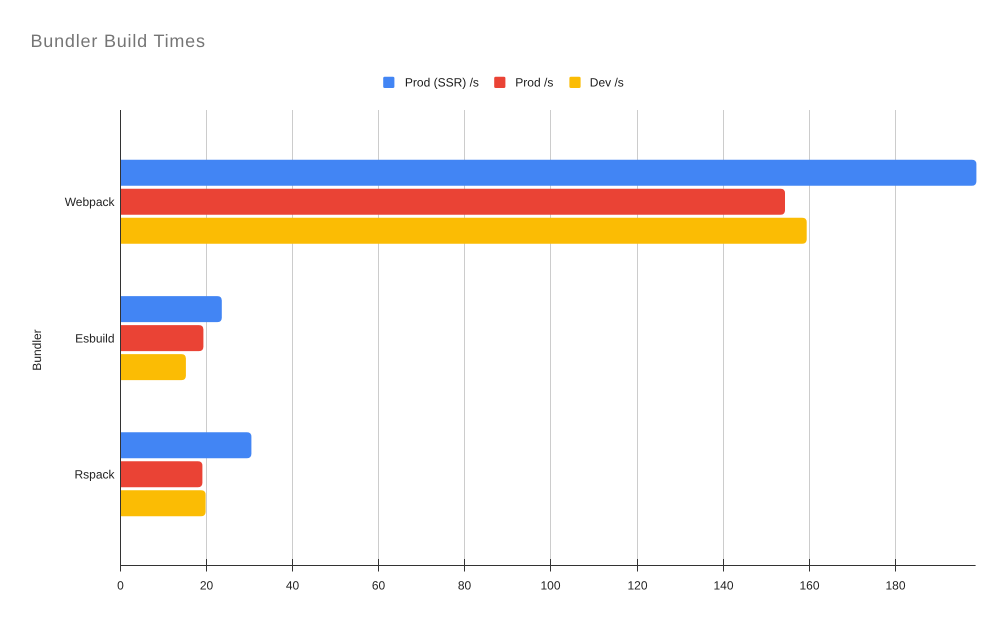 This screenshot has height=623, width=1007. Describe the element at coordinates (94, 475) in the screenshot. I see `svg-text: Rspack` at that location.